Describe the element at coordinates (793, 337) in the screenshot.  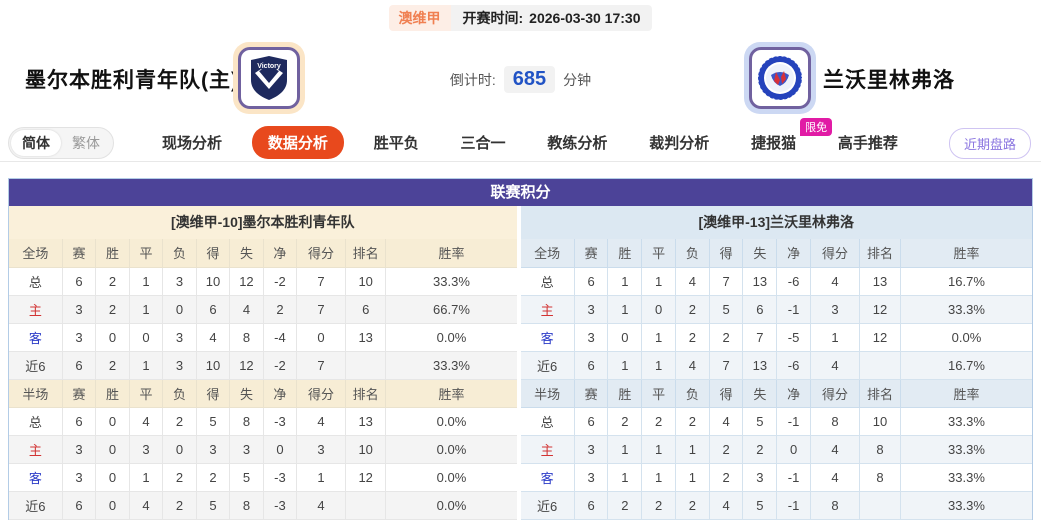
I see `stat-cell: -5` at that location.